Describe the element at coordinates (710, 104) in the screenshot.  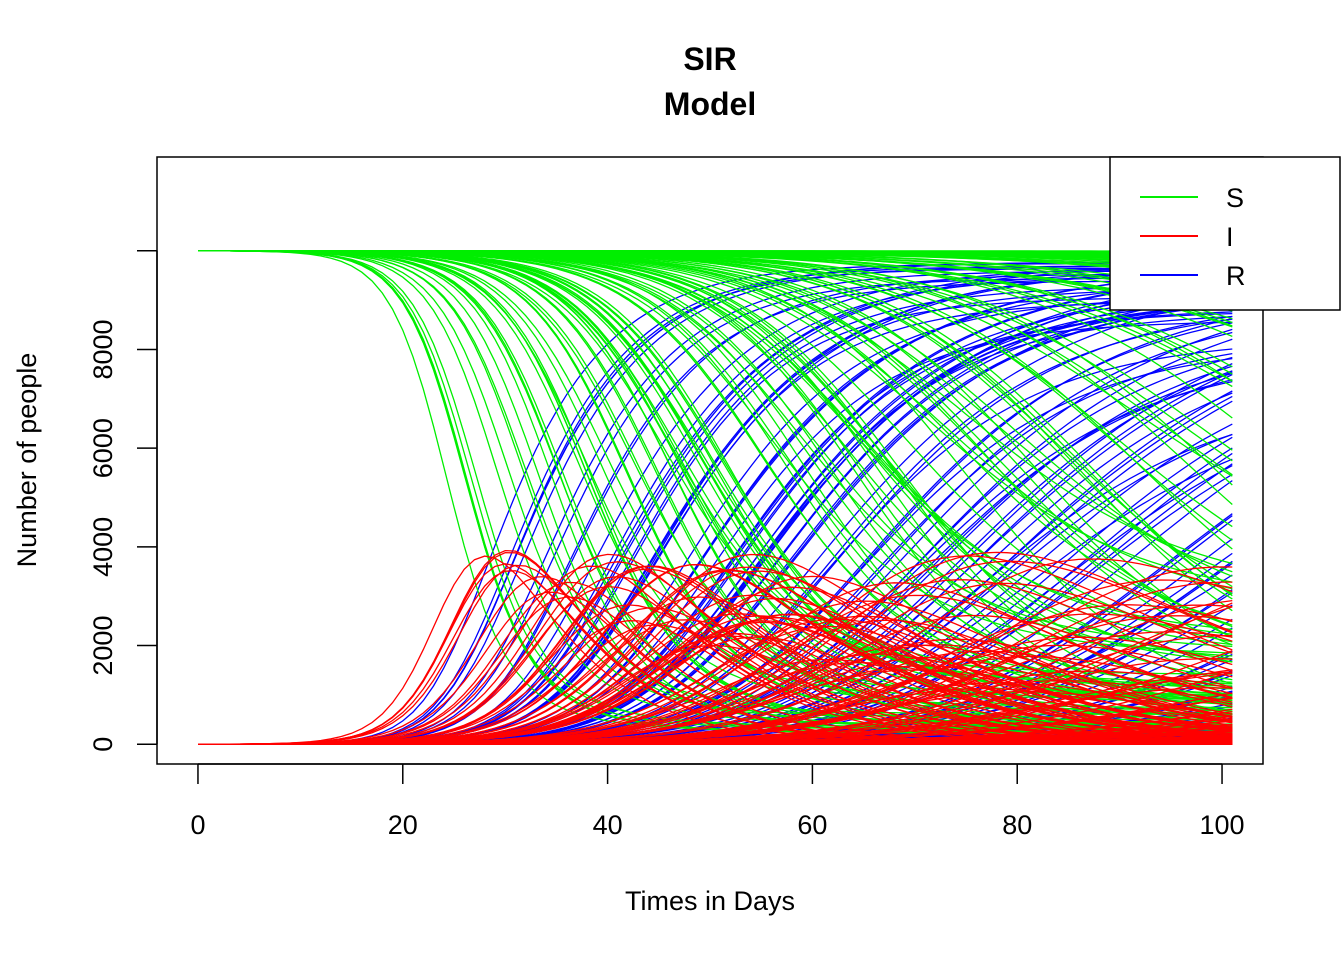
I see `chart-title-line2: Model` at that location.